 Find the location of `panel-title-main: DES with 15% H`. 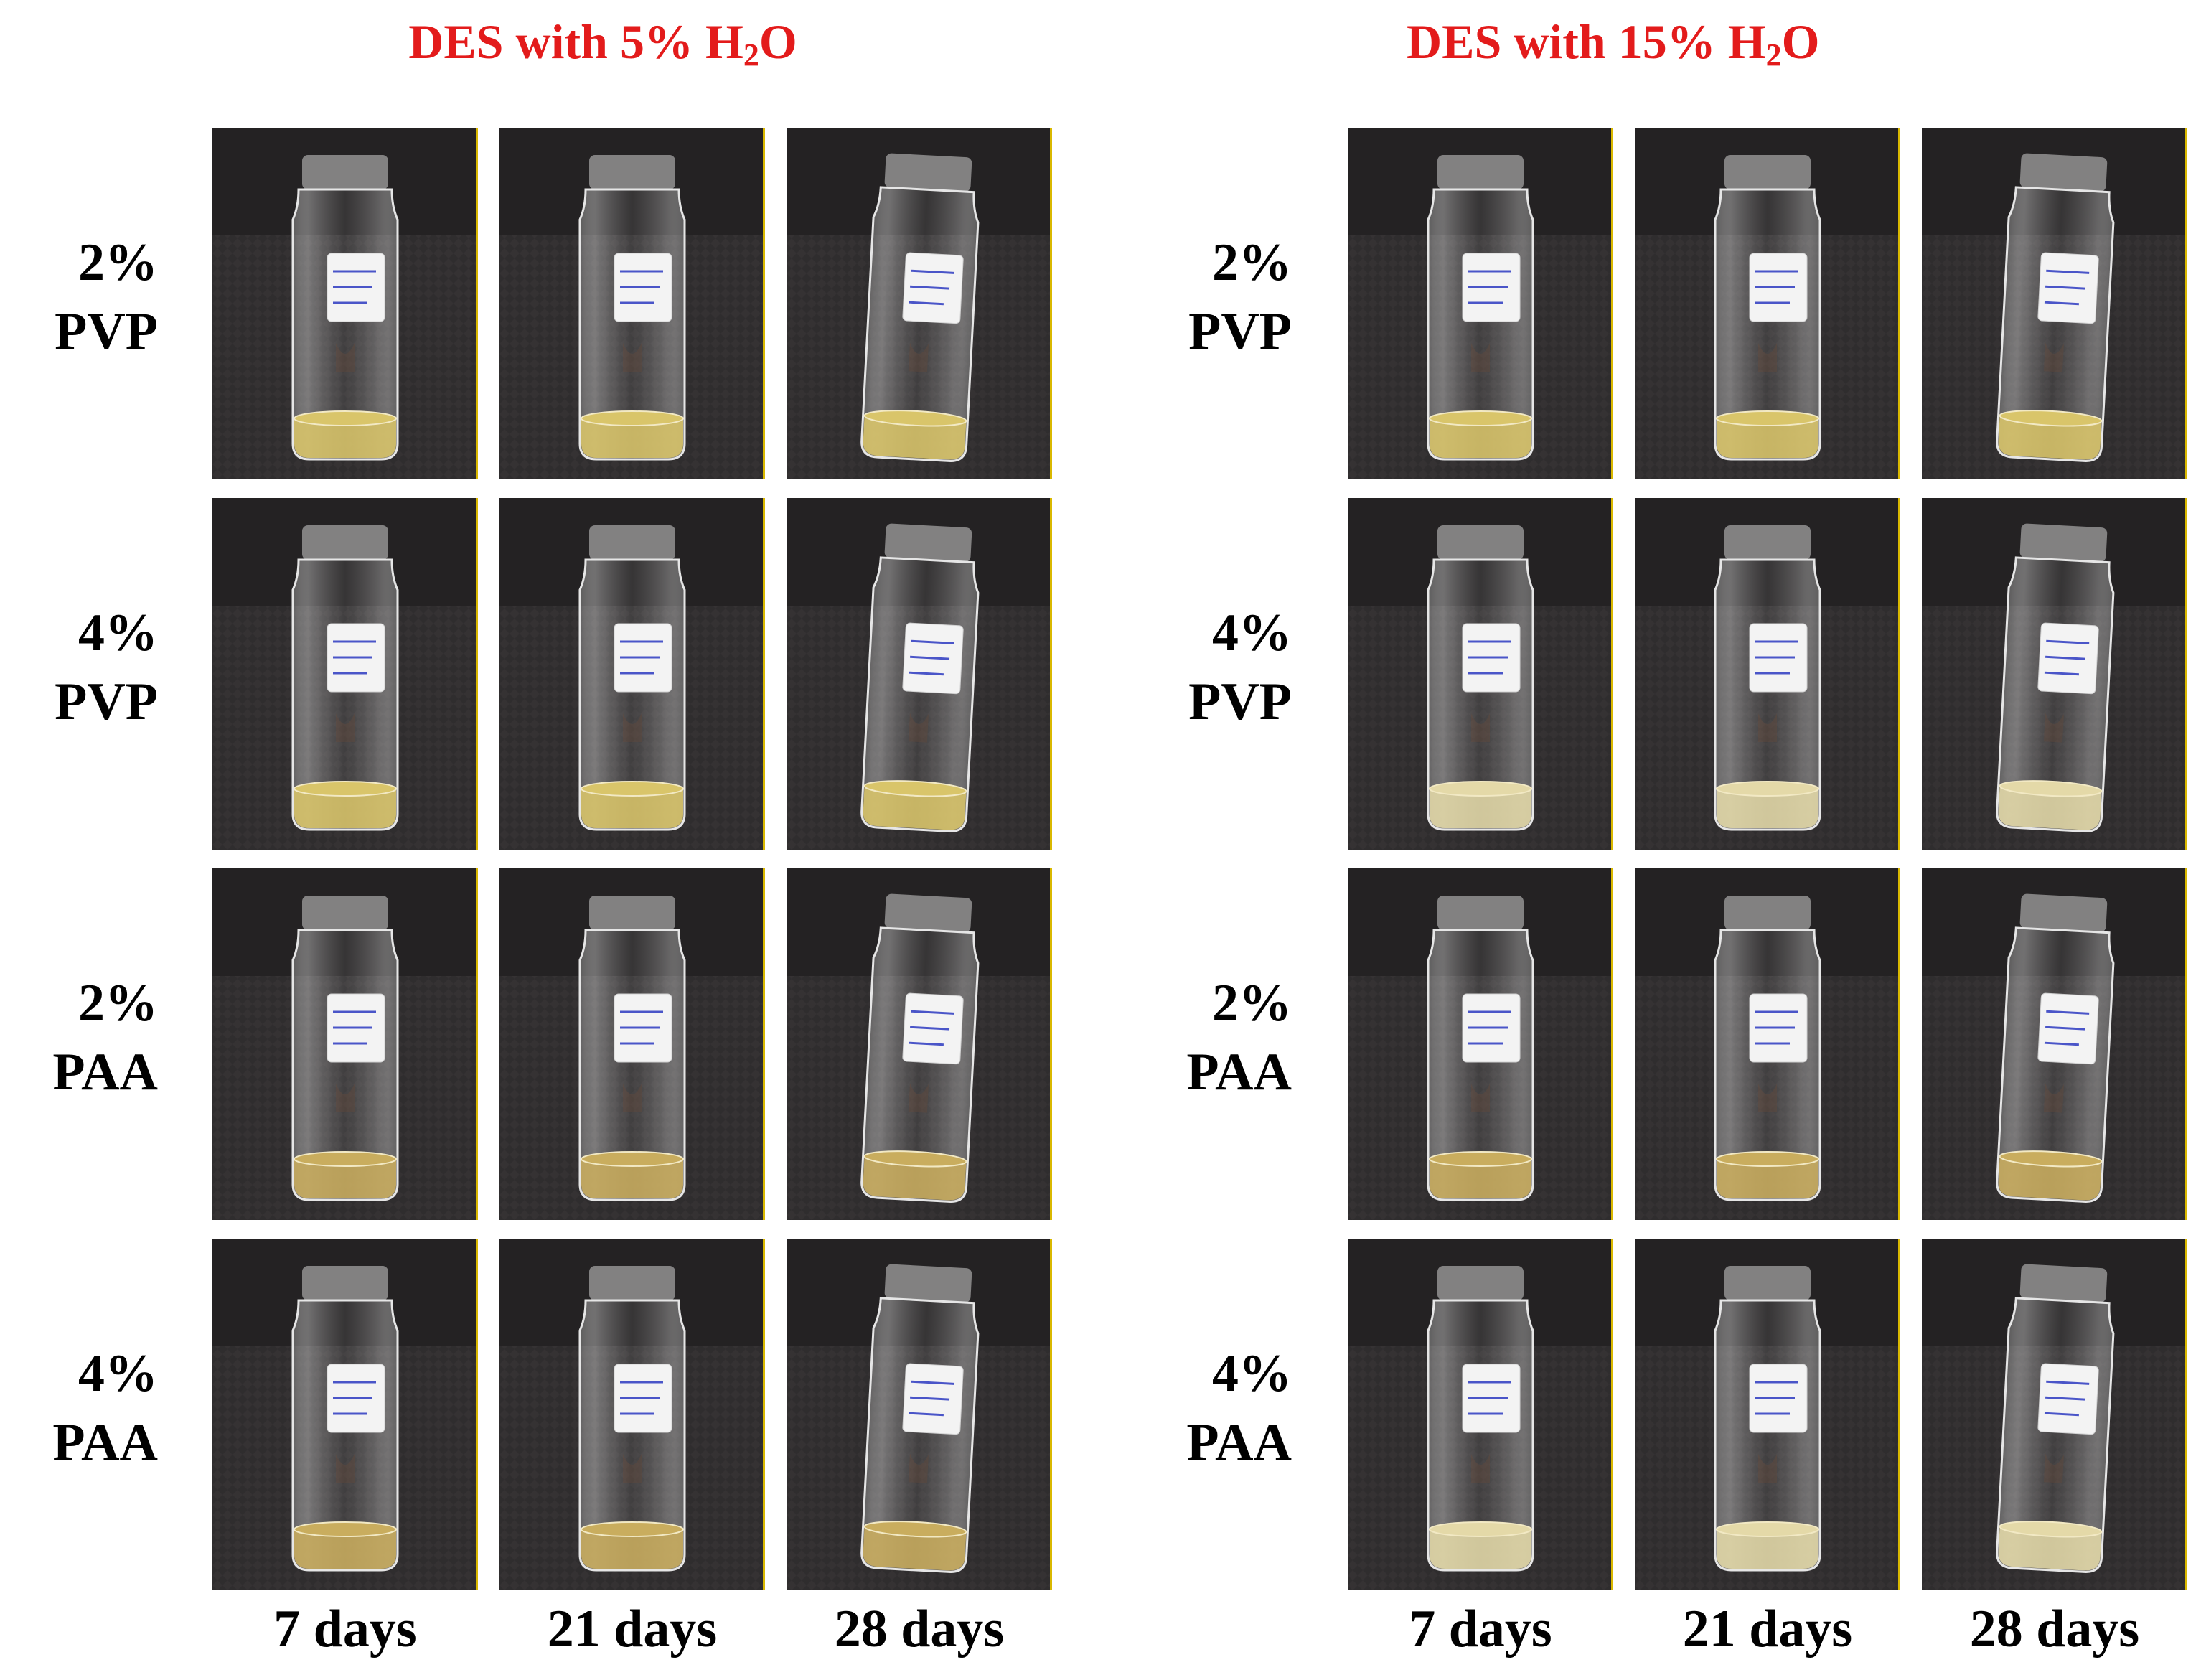

panel-title-main: DES with 15% H is located at coordinates (1586, 41).